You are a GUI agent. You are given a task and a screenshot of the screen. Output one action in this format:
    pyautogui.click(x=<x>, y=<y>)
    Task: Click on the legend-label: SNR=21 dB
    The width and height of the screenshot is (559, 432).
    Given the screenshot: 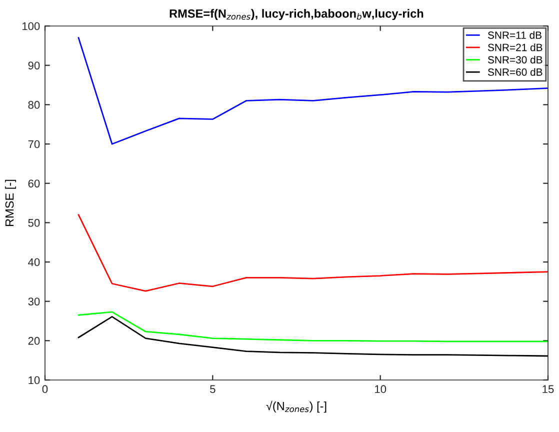 What is the action you would take?
    pyautogui.click(x=515, y=48)
    